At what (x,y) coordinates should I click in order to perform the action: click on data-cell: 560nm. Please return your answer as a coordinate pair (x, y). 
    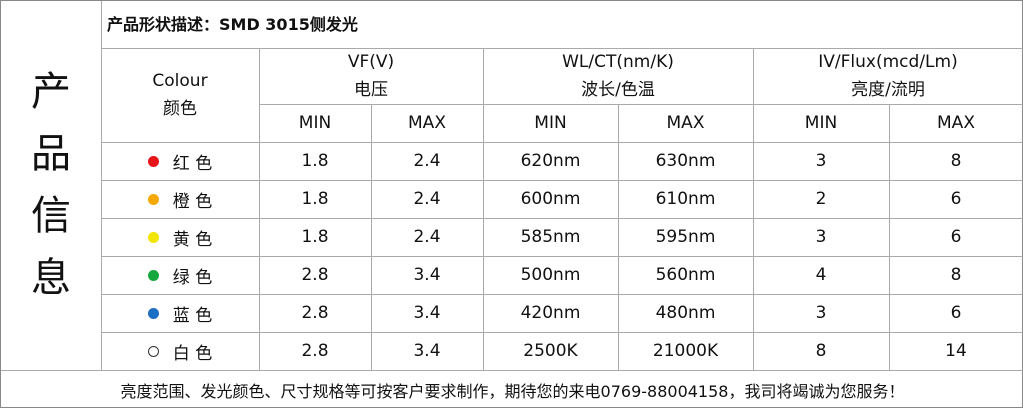
    Looking at the image, I should click on (685, 275).